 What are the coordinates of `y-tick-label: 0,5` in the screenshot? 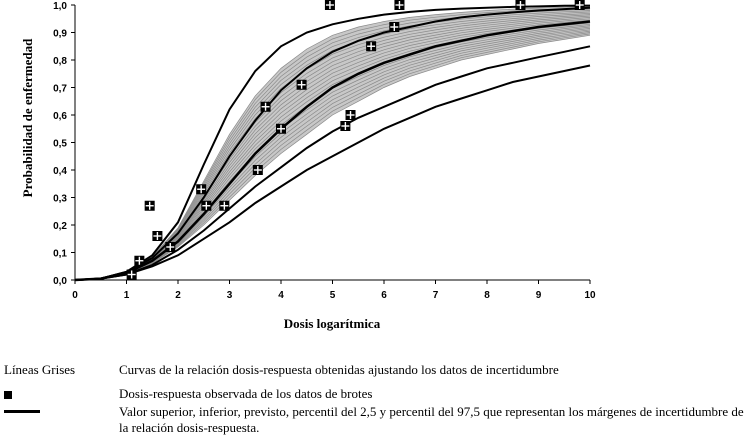 It's located at (60, 144).